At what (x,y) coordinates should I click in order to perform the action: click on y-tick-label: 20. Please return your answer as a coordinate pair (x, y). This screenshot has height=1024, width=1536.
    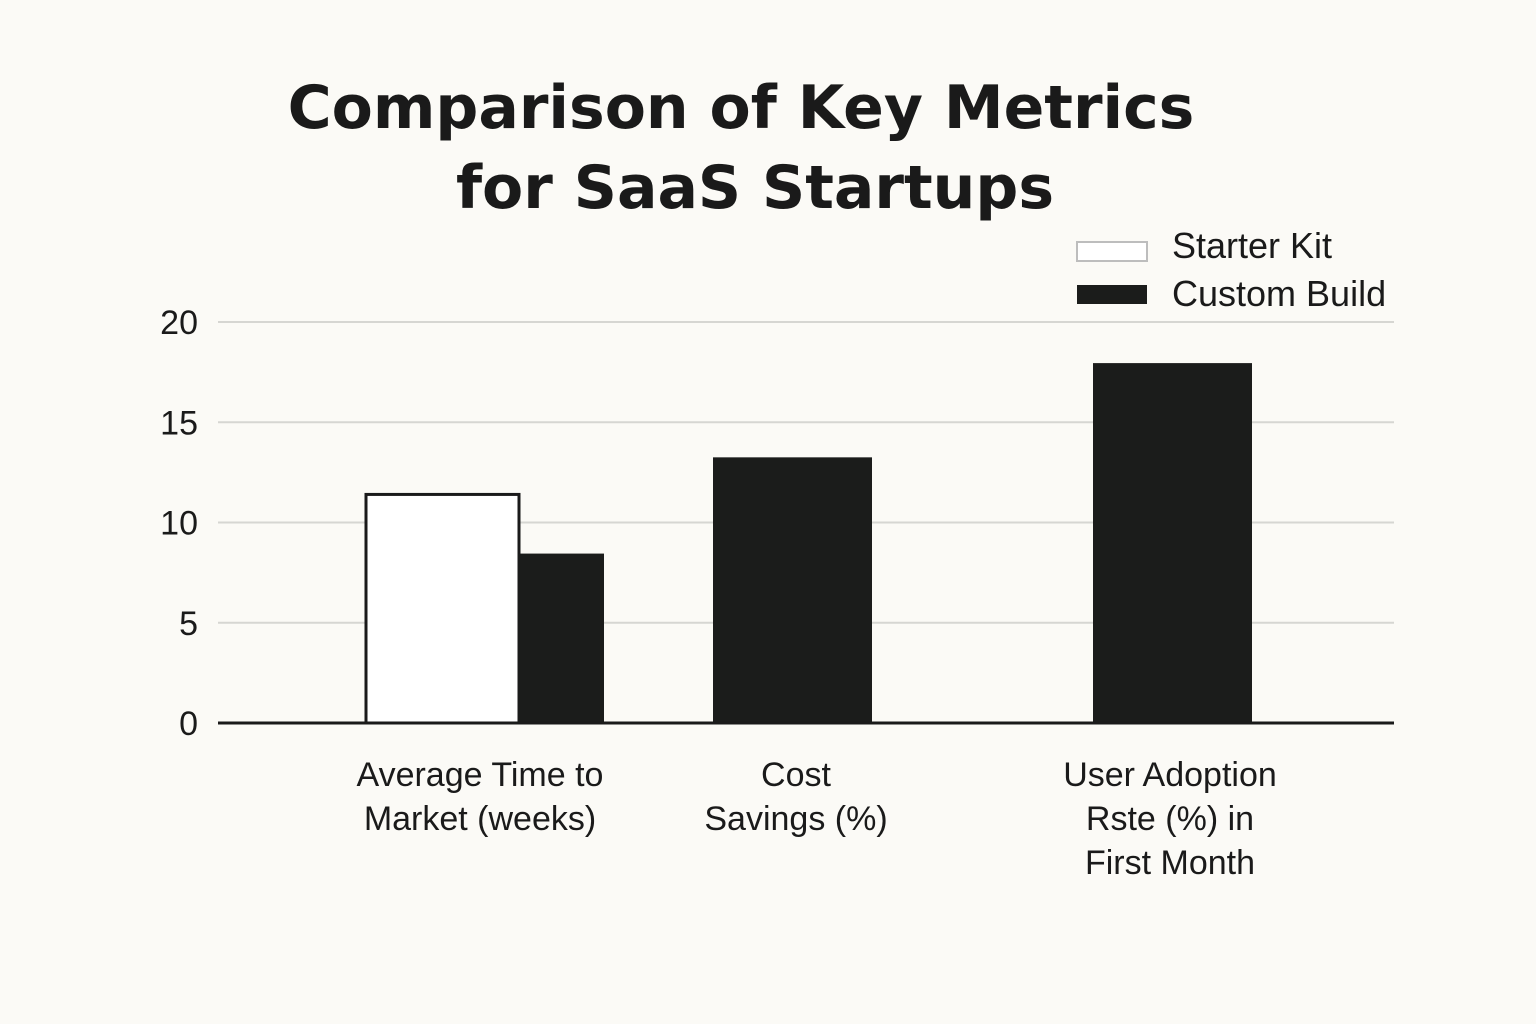
    Looking at the image, I should click on (179, 323).